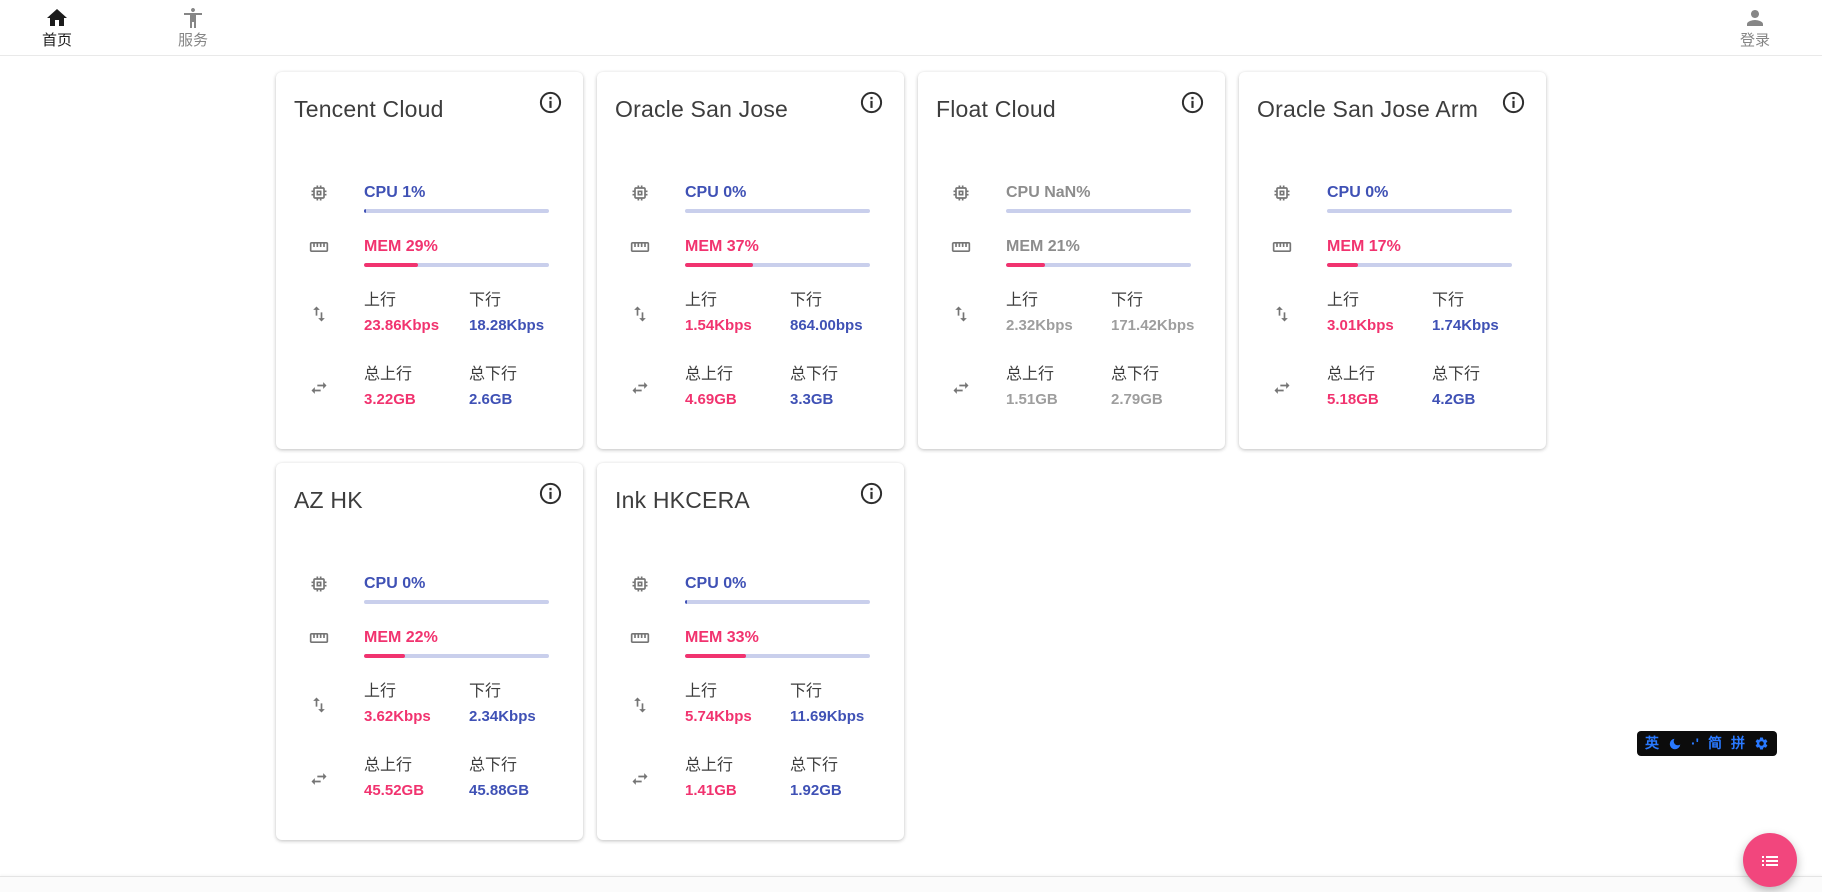  What do you see at coordinates (1738, 743) in the screenshot?
I see `ime-pinyin-indicator: 拼` at bounding box center [1738, 743].